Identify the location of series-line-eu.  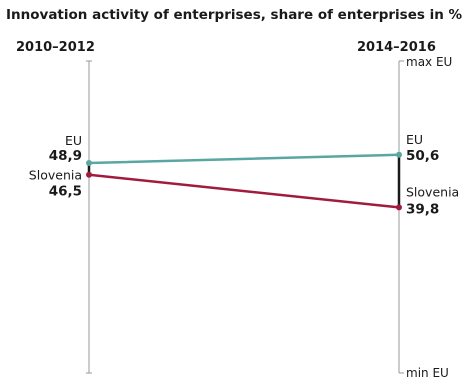
(244, 159).